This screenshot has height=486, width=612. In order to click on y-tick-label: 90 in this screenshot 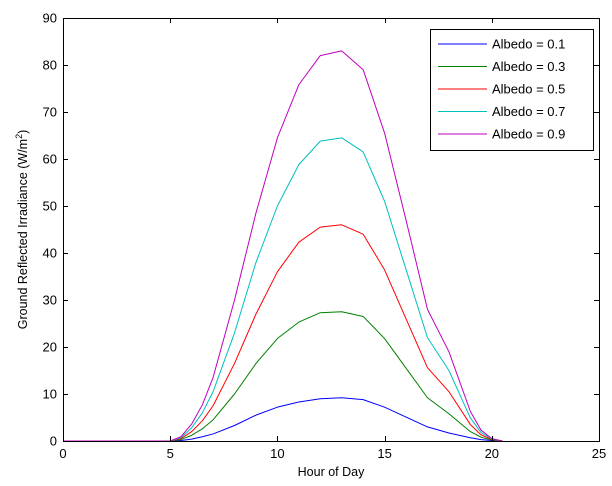, I will do `click(50, 18)`.